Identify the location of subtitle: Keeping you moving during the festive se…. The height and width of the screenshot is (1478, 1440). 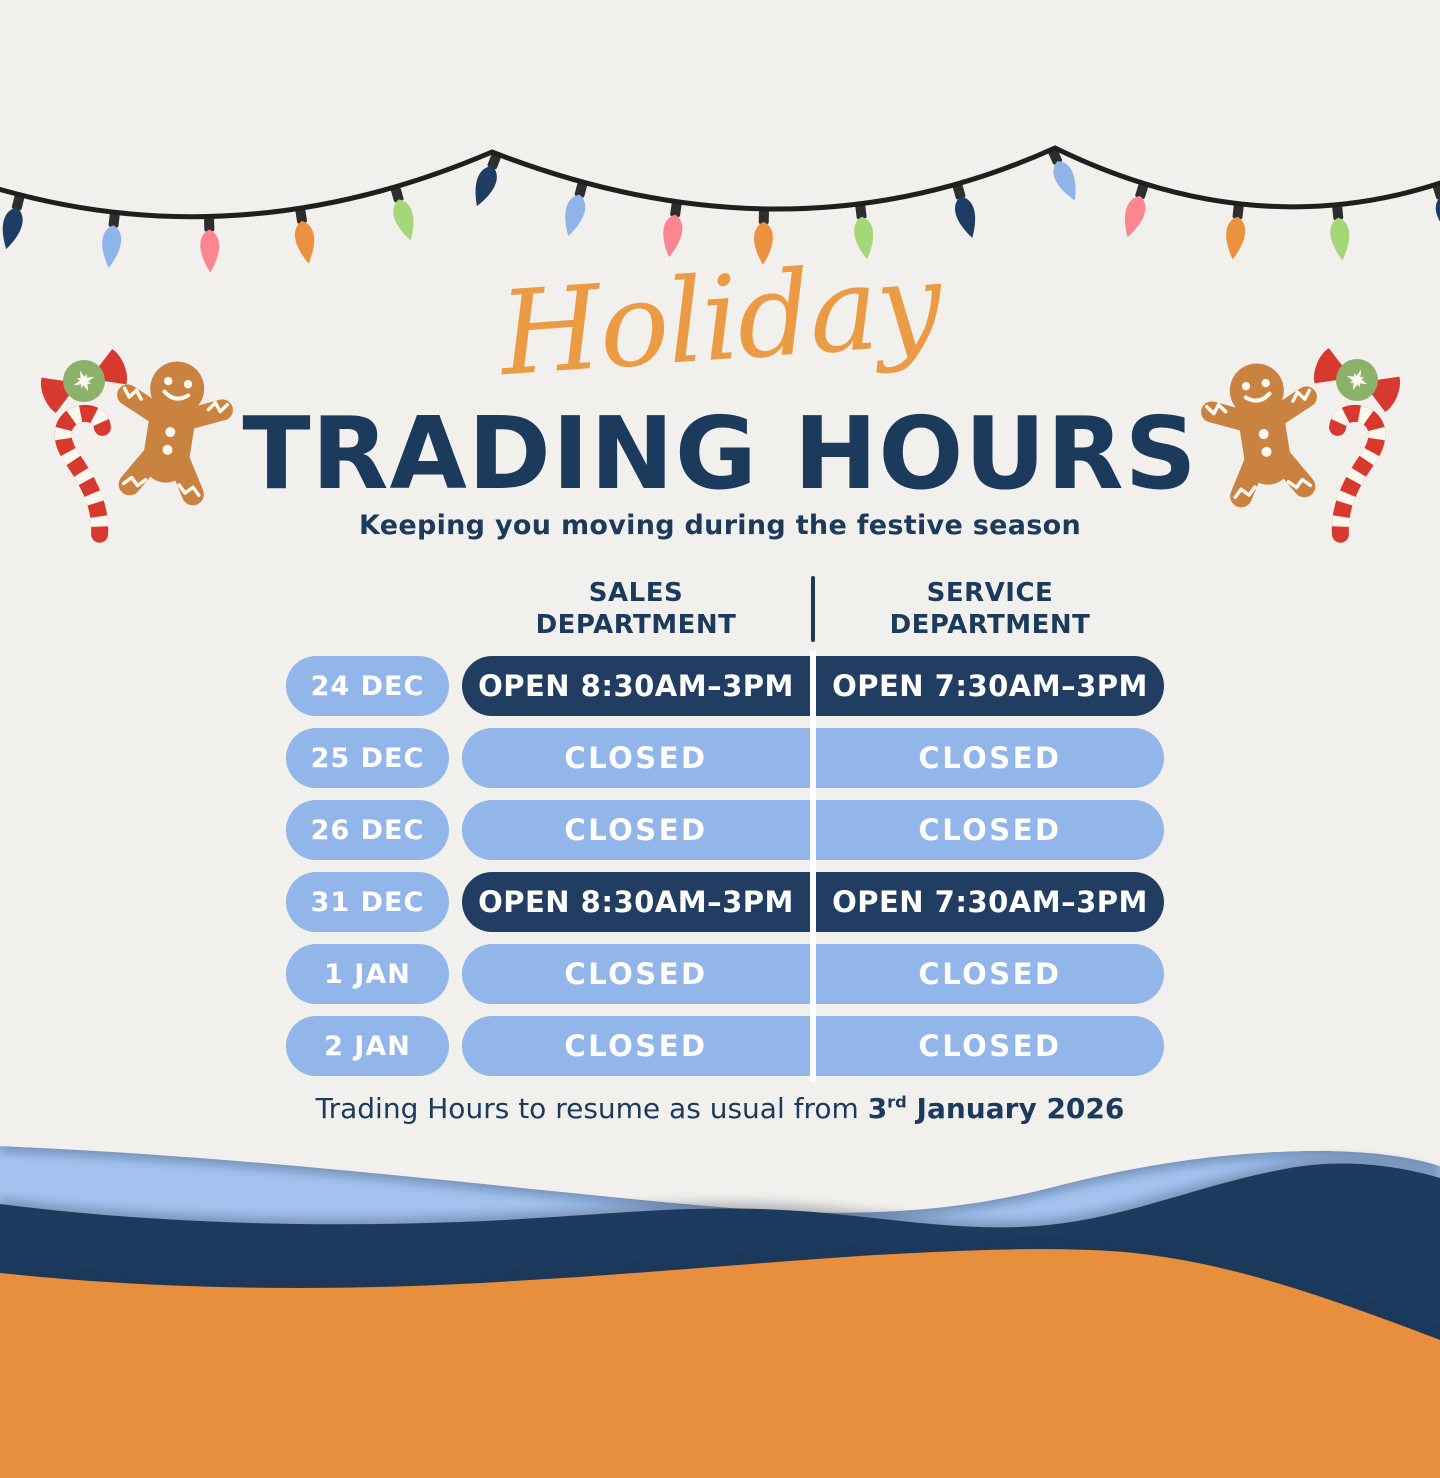
(719, 525).